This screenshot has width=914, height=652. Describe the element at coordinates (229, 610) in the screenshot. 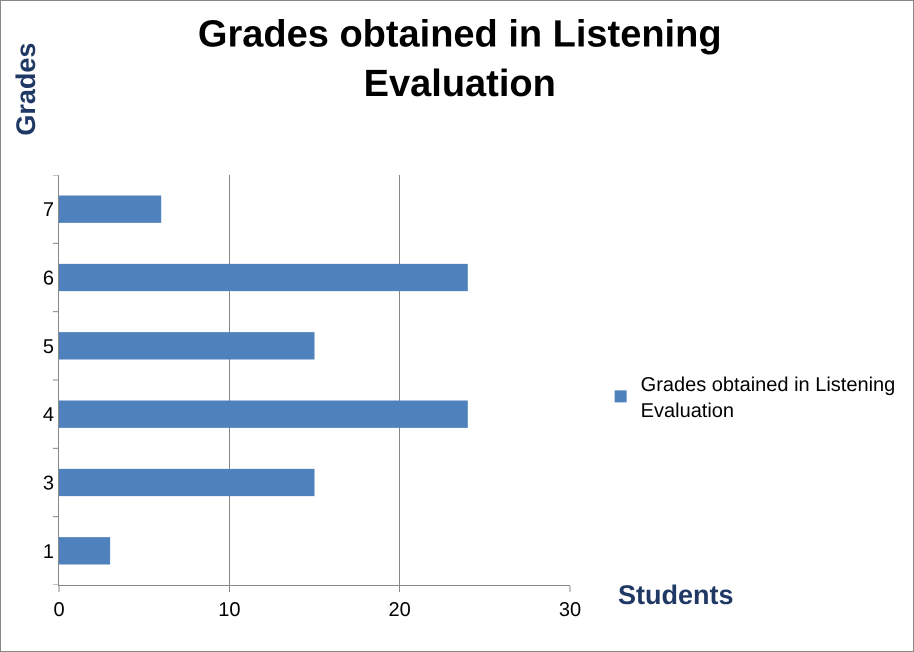

I see `x-tick-label: 10` at that location.